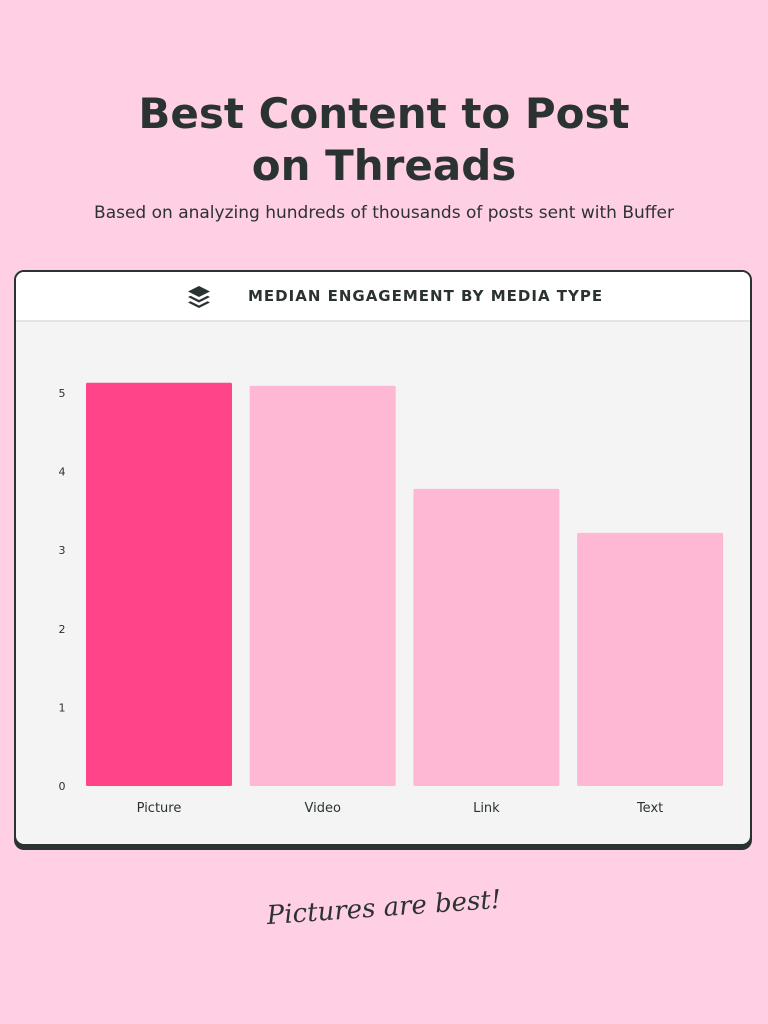 This screenshot has height=1024, width=768. What do you see at coordinates (62, 472) in the screenshot?
I see `y-tick-label: 4` at bounding box center [62, 472].